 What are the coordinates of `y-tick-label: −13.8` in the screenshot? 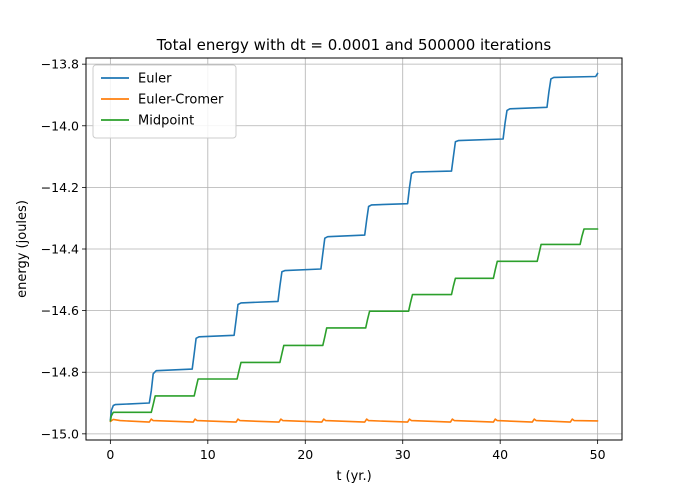 It's located at (60, 64).